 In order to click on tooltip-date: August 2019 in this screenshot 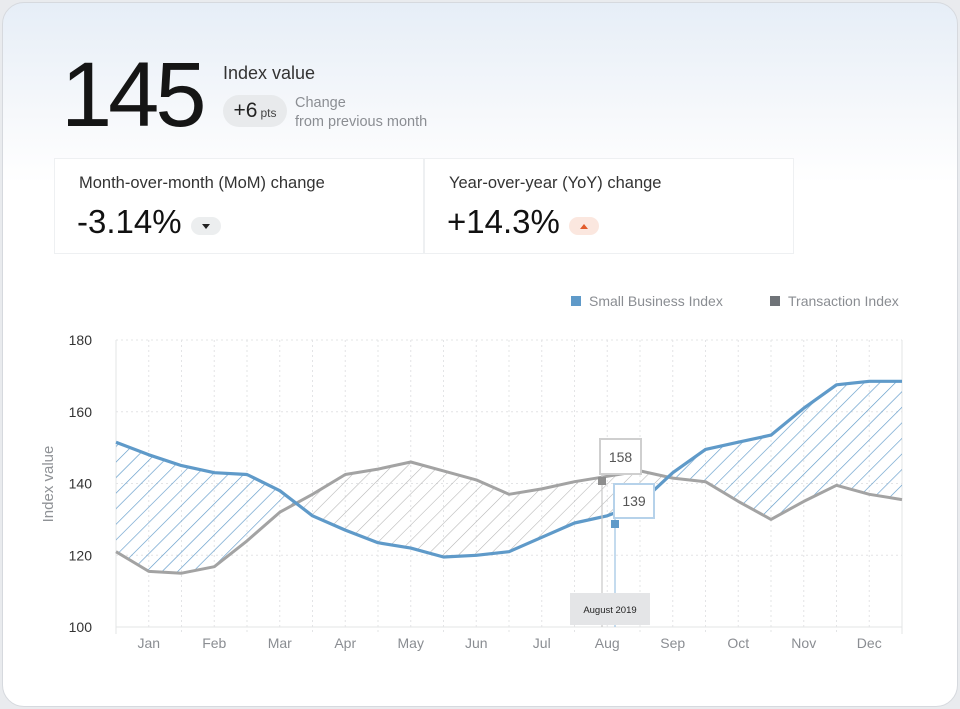, I will do `click(609, 610)`.